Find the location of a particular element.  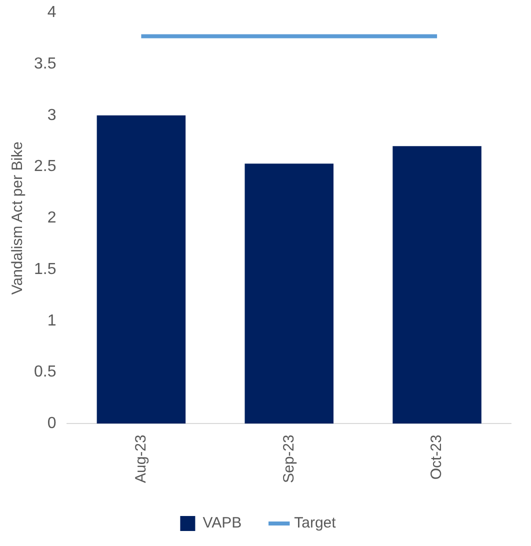

legend-label: VAPB is located at coordinates (222, 523).